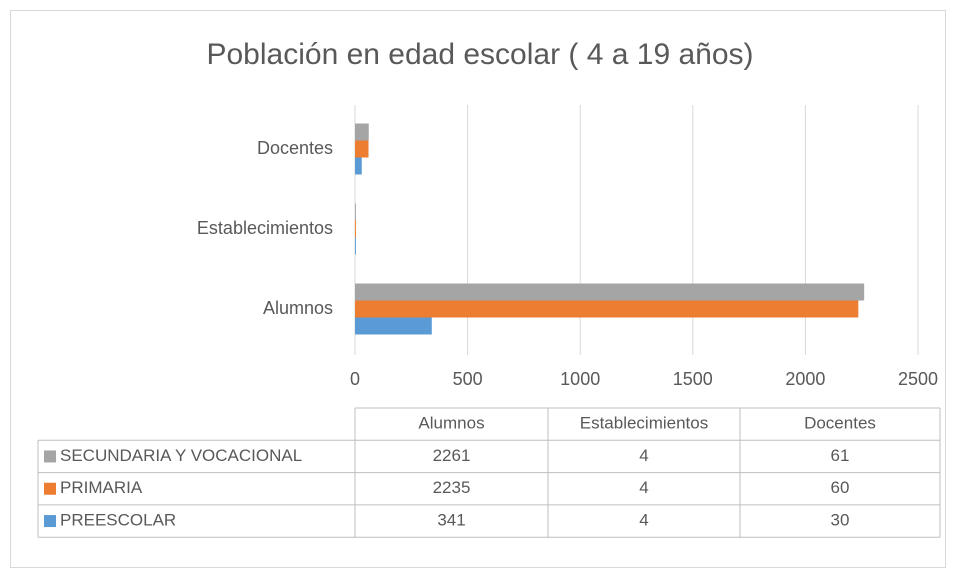 The image size is (956, 585). I want to click on table-value: 2261, so click(452, 455).